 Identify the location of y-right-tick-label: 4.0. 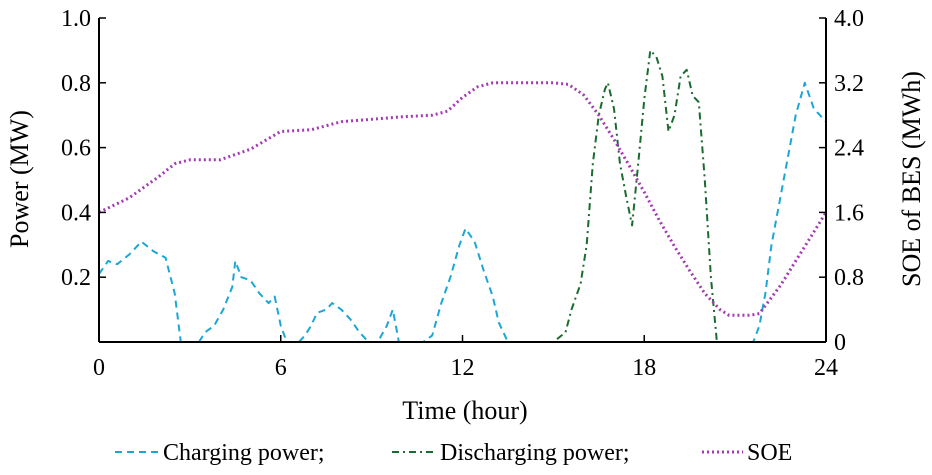
(849, 19).